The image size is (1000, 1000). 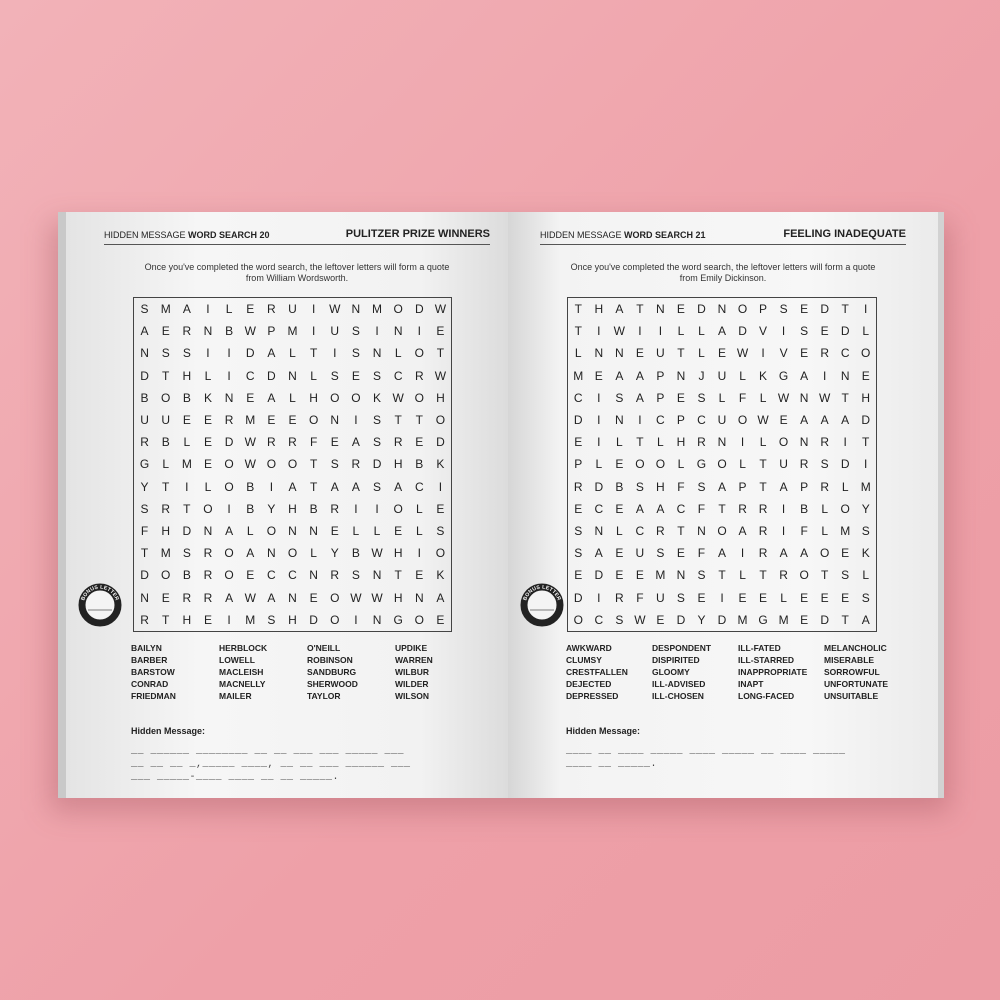 I want to click on grid-letter: G, so click(x=763, y=619).